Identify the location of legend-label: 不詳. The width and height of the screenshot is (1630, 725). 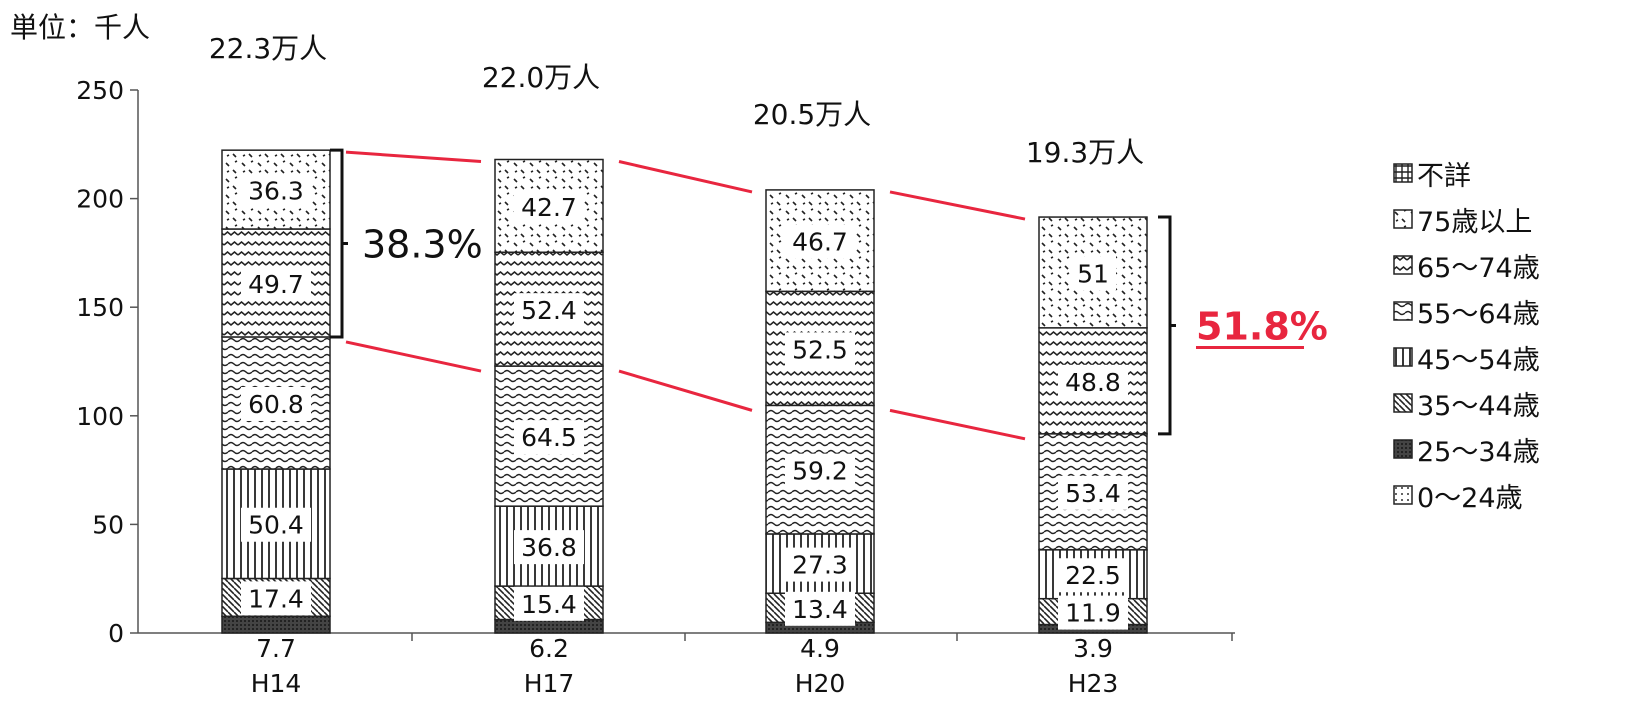
(1444, 176).